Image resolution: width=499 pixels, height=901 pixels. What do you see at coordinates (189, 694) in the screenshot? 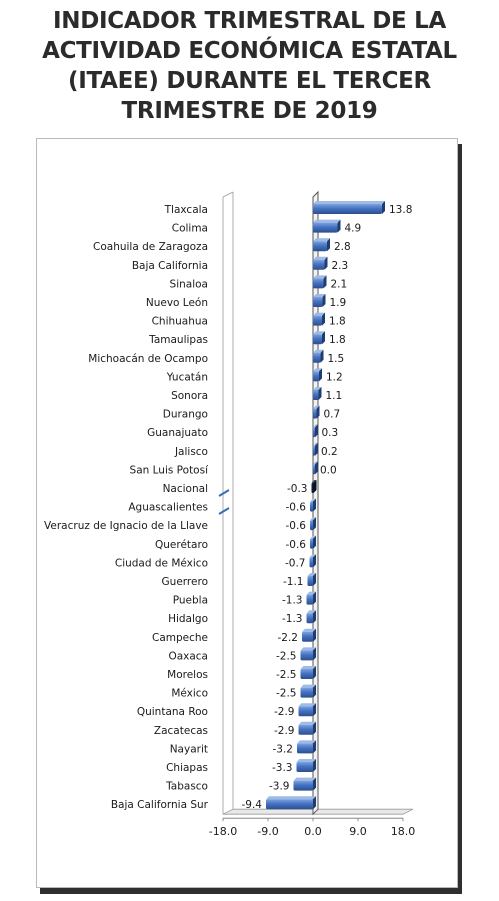
I see `category-label-26: México` at bounding box center [189, 694].